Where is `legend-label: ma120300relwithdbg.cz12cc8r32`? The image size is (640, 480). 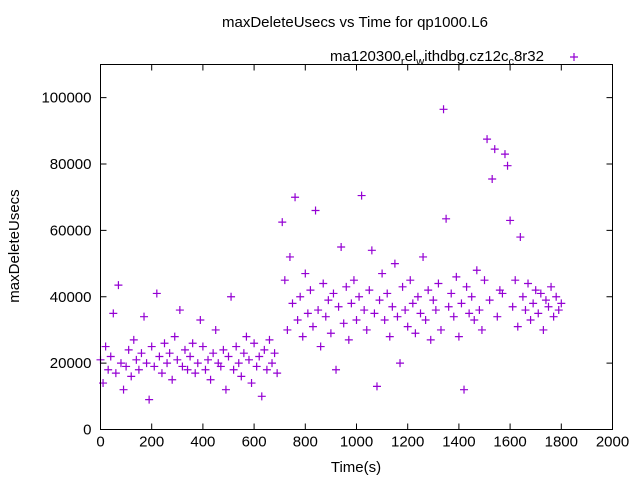 legend-label: ma120300relwithdbg.cz12cc8r32 is located at coordinates (437, 58).